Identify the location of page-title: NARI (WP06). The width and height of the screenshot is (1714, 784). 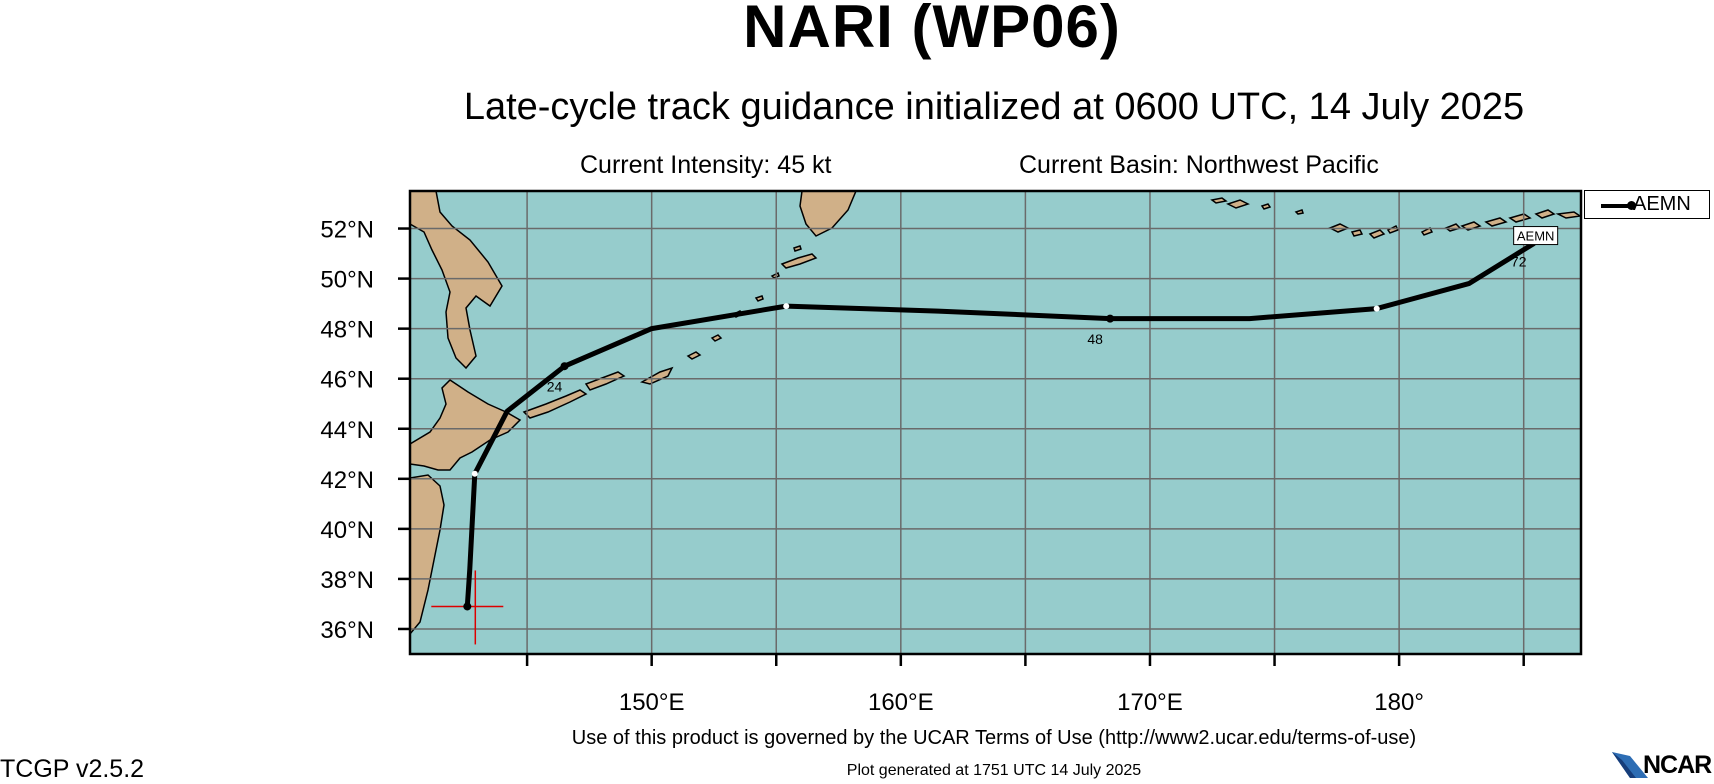
(932, 30).